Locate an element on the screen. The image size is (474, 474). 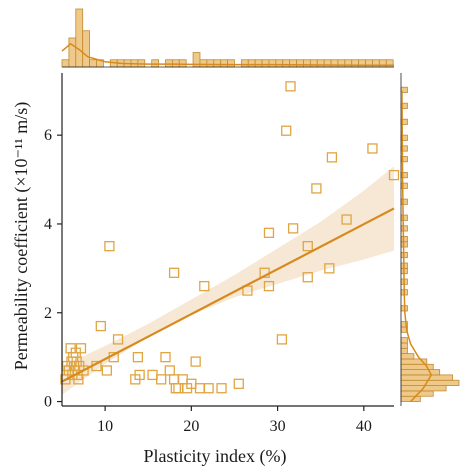
right-marginal-histogram is located at coordinates (430, 239).